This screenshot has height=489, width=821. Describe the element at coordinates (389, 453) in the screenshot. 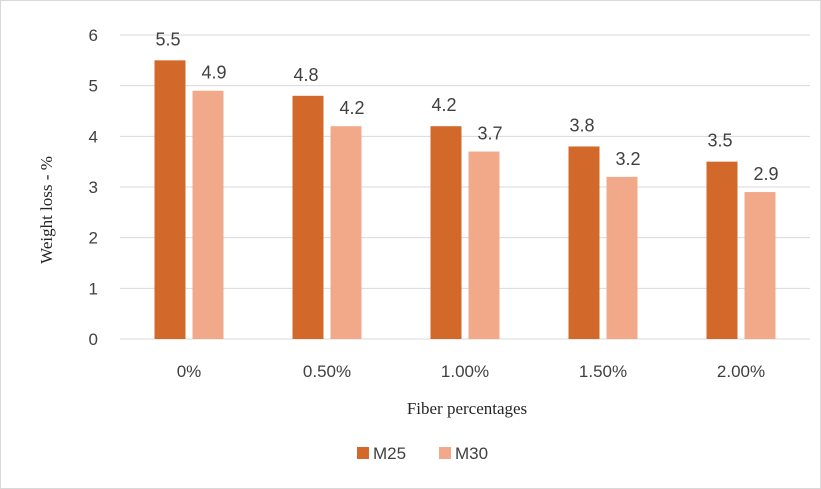

I see `legend-label-m25: M25` at that location.